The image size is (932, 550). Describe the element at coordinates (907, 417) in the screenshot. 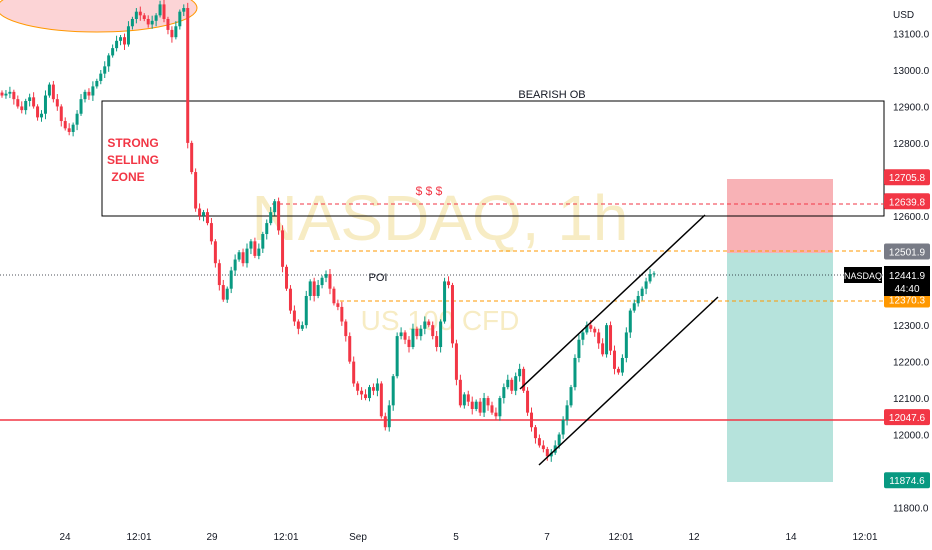

I see `level-tag-support` at that location.